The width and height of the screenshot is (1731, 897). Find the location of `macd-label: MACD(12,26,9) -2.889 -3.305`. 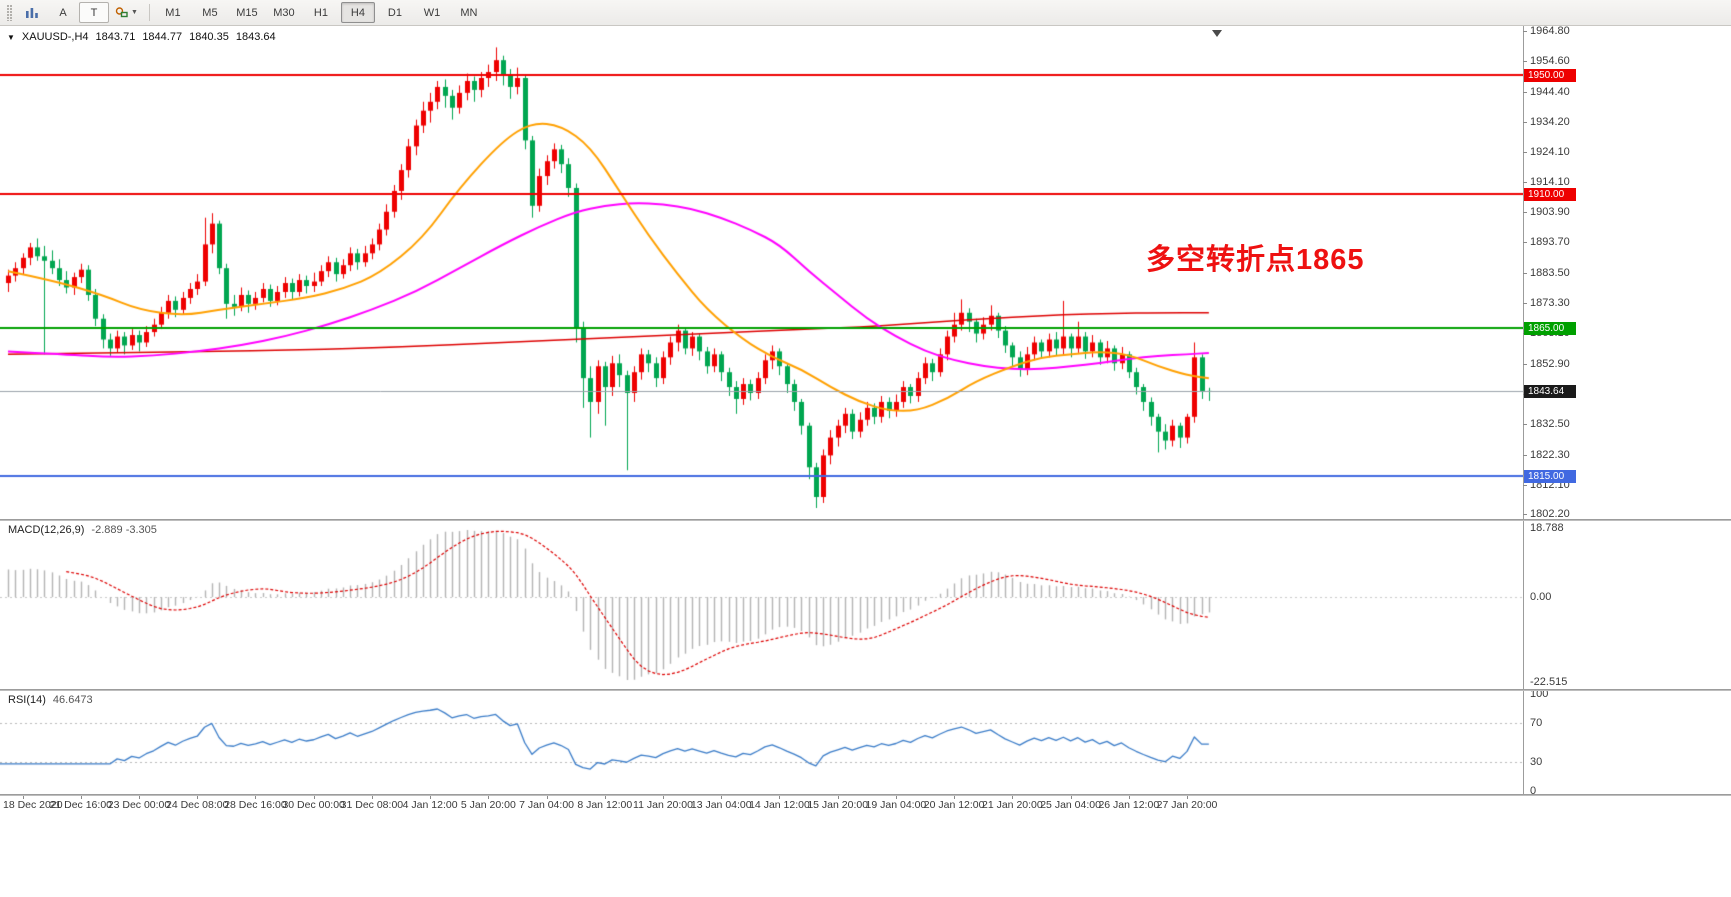

macd-label: MACD(12,26,9) -2.889 -3.305 is located at coordinates (82, 530).